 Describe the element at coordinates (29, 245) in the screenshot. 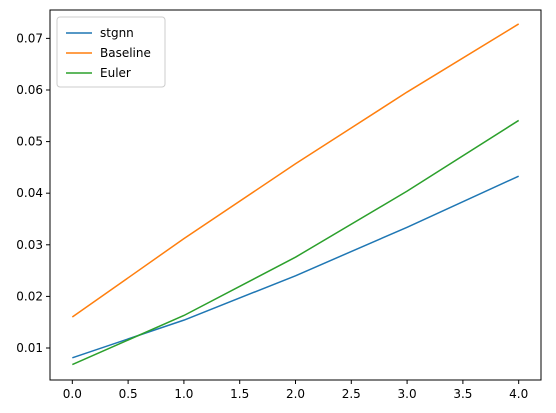

I see `y-tick-label: 0.03` at that location.